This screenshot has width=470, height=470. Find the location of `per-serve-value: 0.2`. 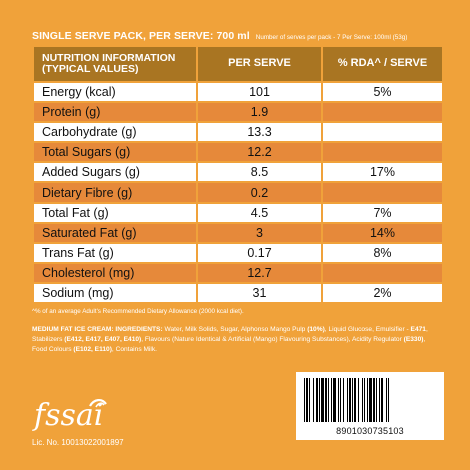

per-serve-value: 0.2 is located at coordinates (259, 192).